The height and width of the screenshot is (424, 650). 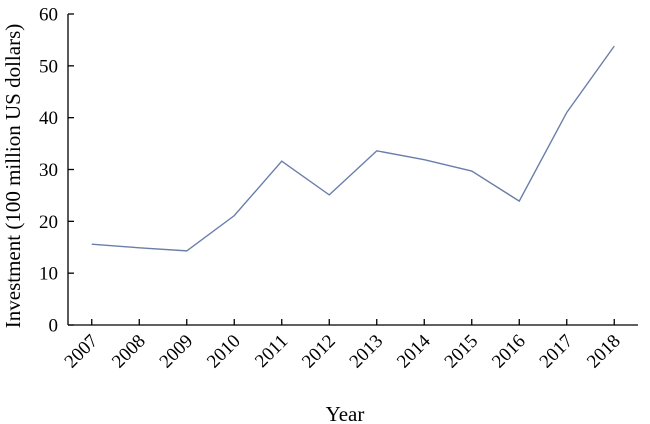 What do you see at coordinates (319, 352) in the screenshot?
I see `x-tick-label: 2012` at bounding box center [319, 352].